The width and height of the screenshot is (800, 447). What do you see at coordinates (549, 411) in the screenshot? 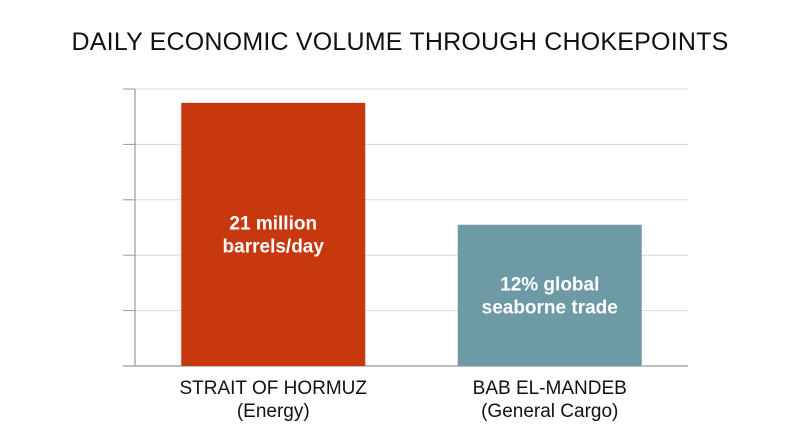
I see `category-label: (General Cargo)` at bounding box center [549, 411].